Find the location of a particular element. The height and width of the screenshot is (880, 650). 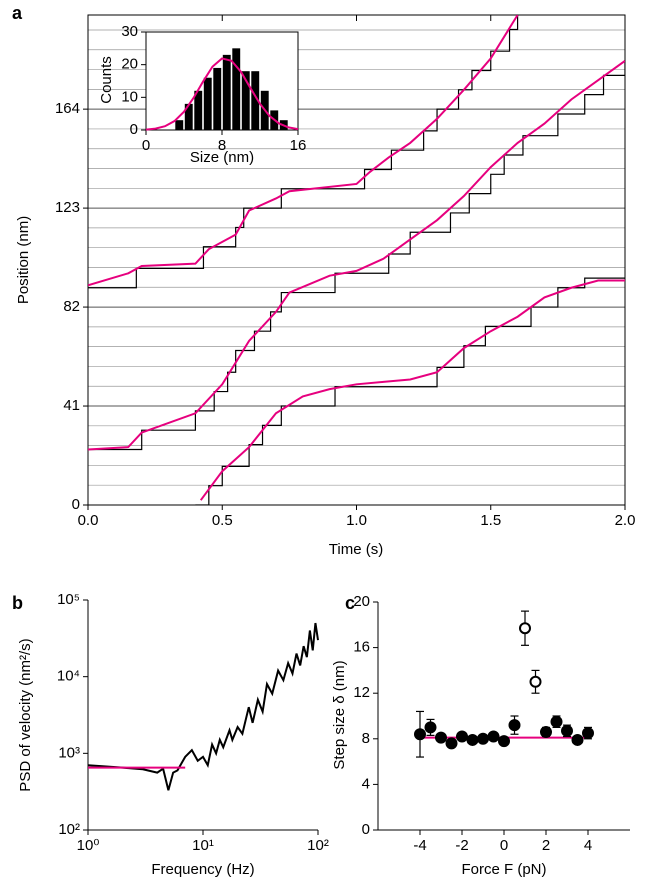

panel-label: a is located at coordinates (17, 13).